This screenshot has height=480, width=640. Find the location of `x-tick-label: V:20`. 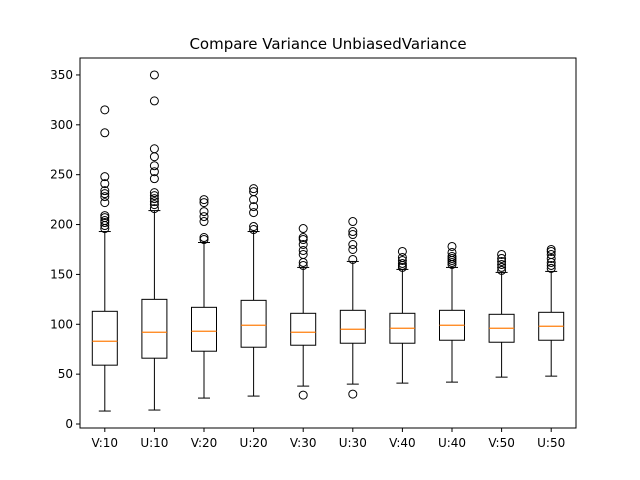

x-tick-label: V:20 is located at coordinates (204, 443).